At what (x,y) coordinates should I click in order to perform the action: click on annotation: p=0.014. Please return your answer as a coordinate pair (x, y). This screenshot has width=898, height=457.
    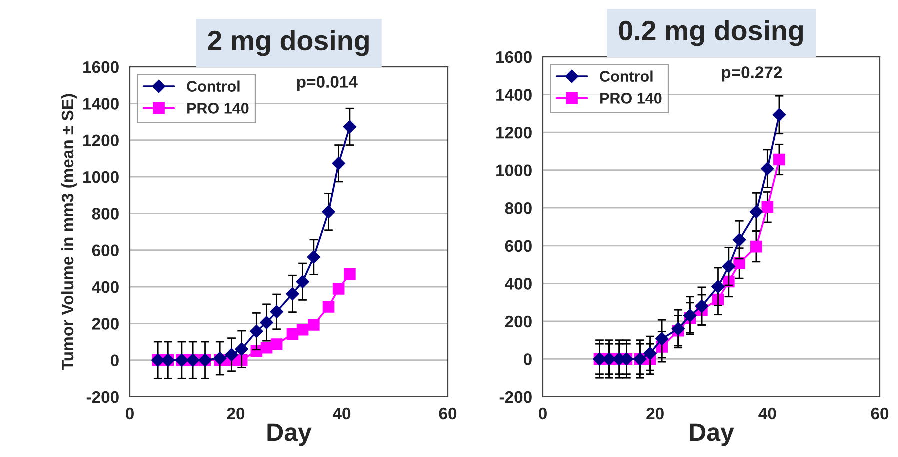
    Looking at the image, I should click on (327, 84).